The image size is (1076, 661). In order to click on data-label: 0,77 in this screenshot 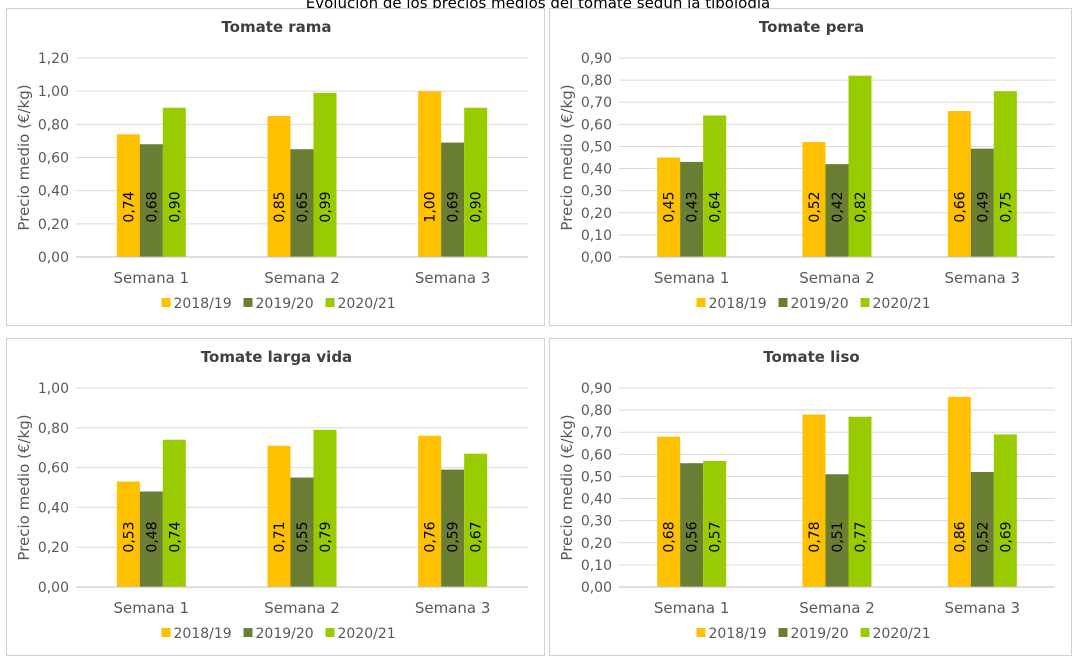, I will do `click(861, 536)`.